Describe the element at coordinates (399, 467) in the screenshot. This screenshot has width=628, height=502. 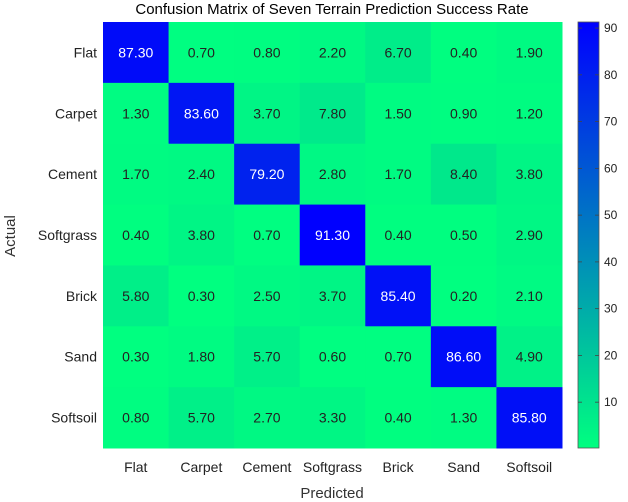
I see `x-tick-label: Brick` at that location.